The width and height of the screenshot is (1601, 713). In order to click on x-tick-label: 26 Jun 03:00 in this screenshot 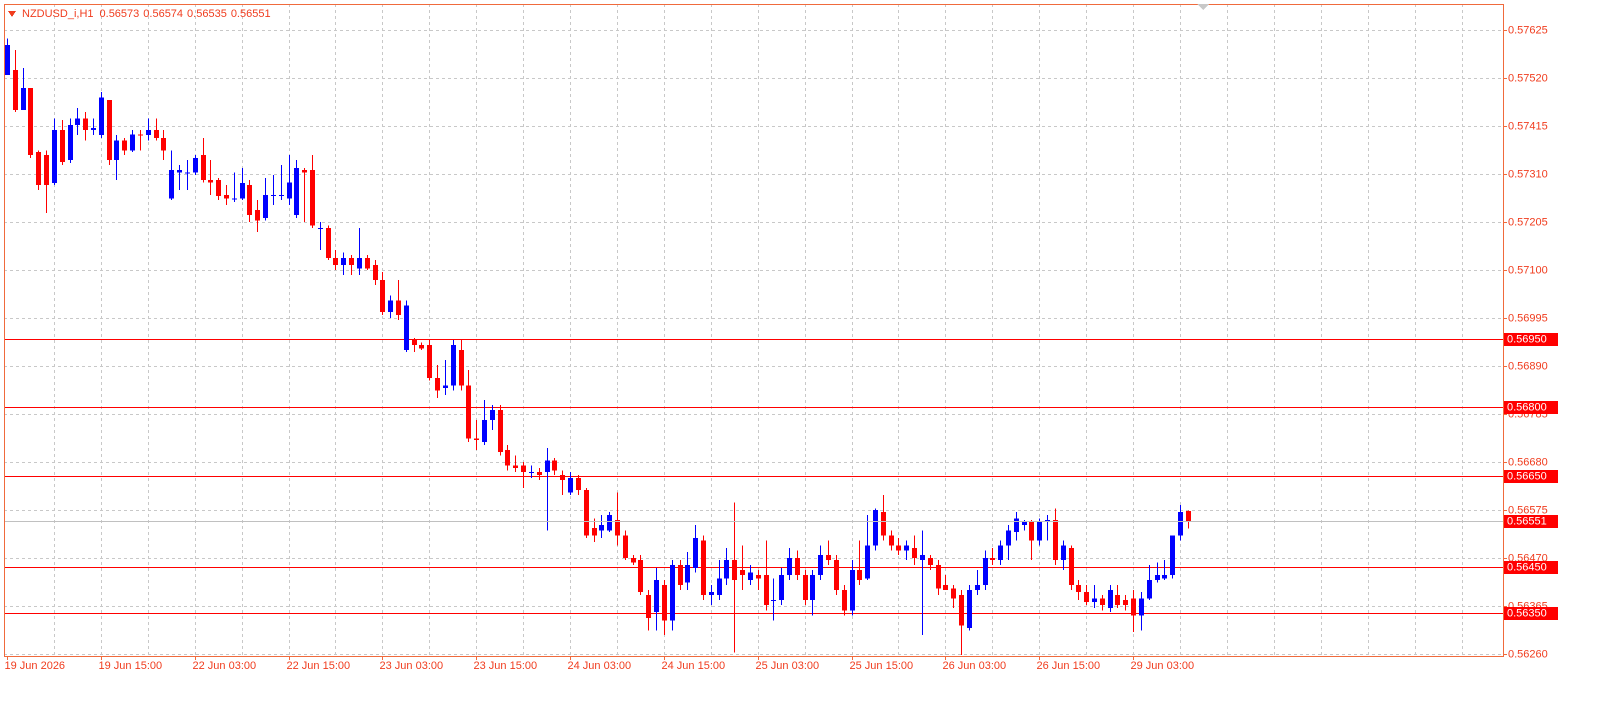, I will do `click(975, 666)`.